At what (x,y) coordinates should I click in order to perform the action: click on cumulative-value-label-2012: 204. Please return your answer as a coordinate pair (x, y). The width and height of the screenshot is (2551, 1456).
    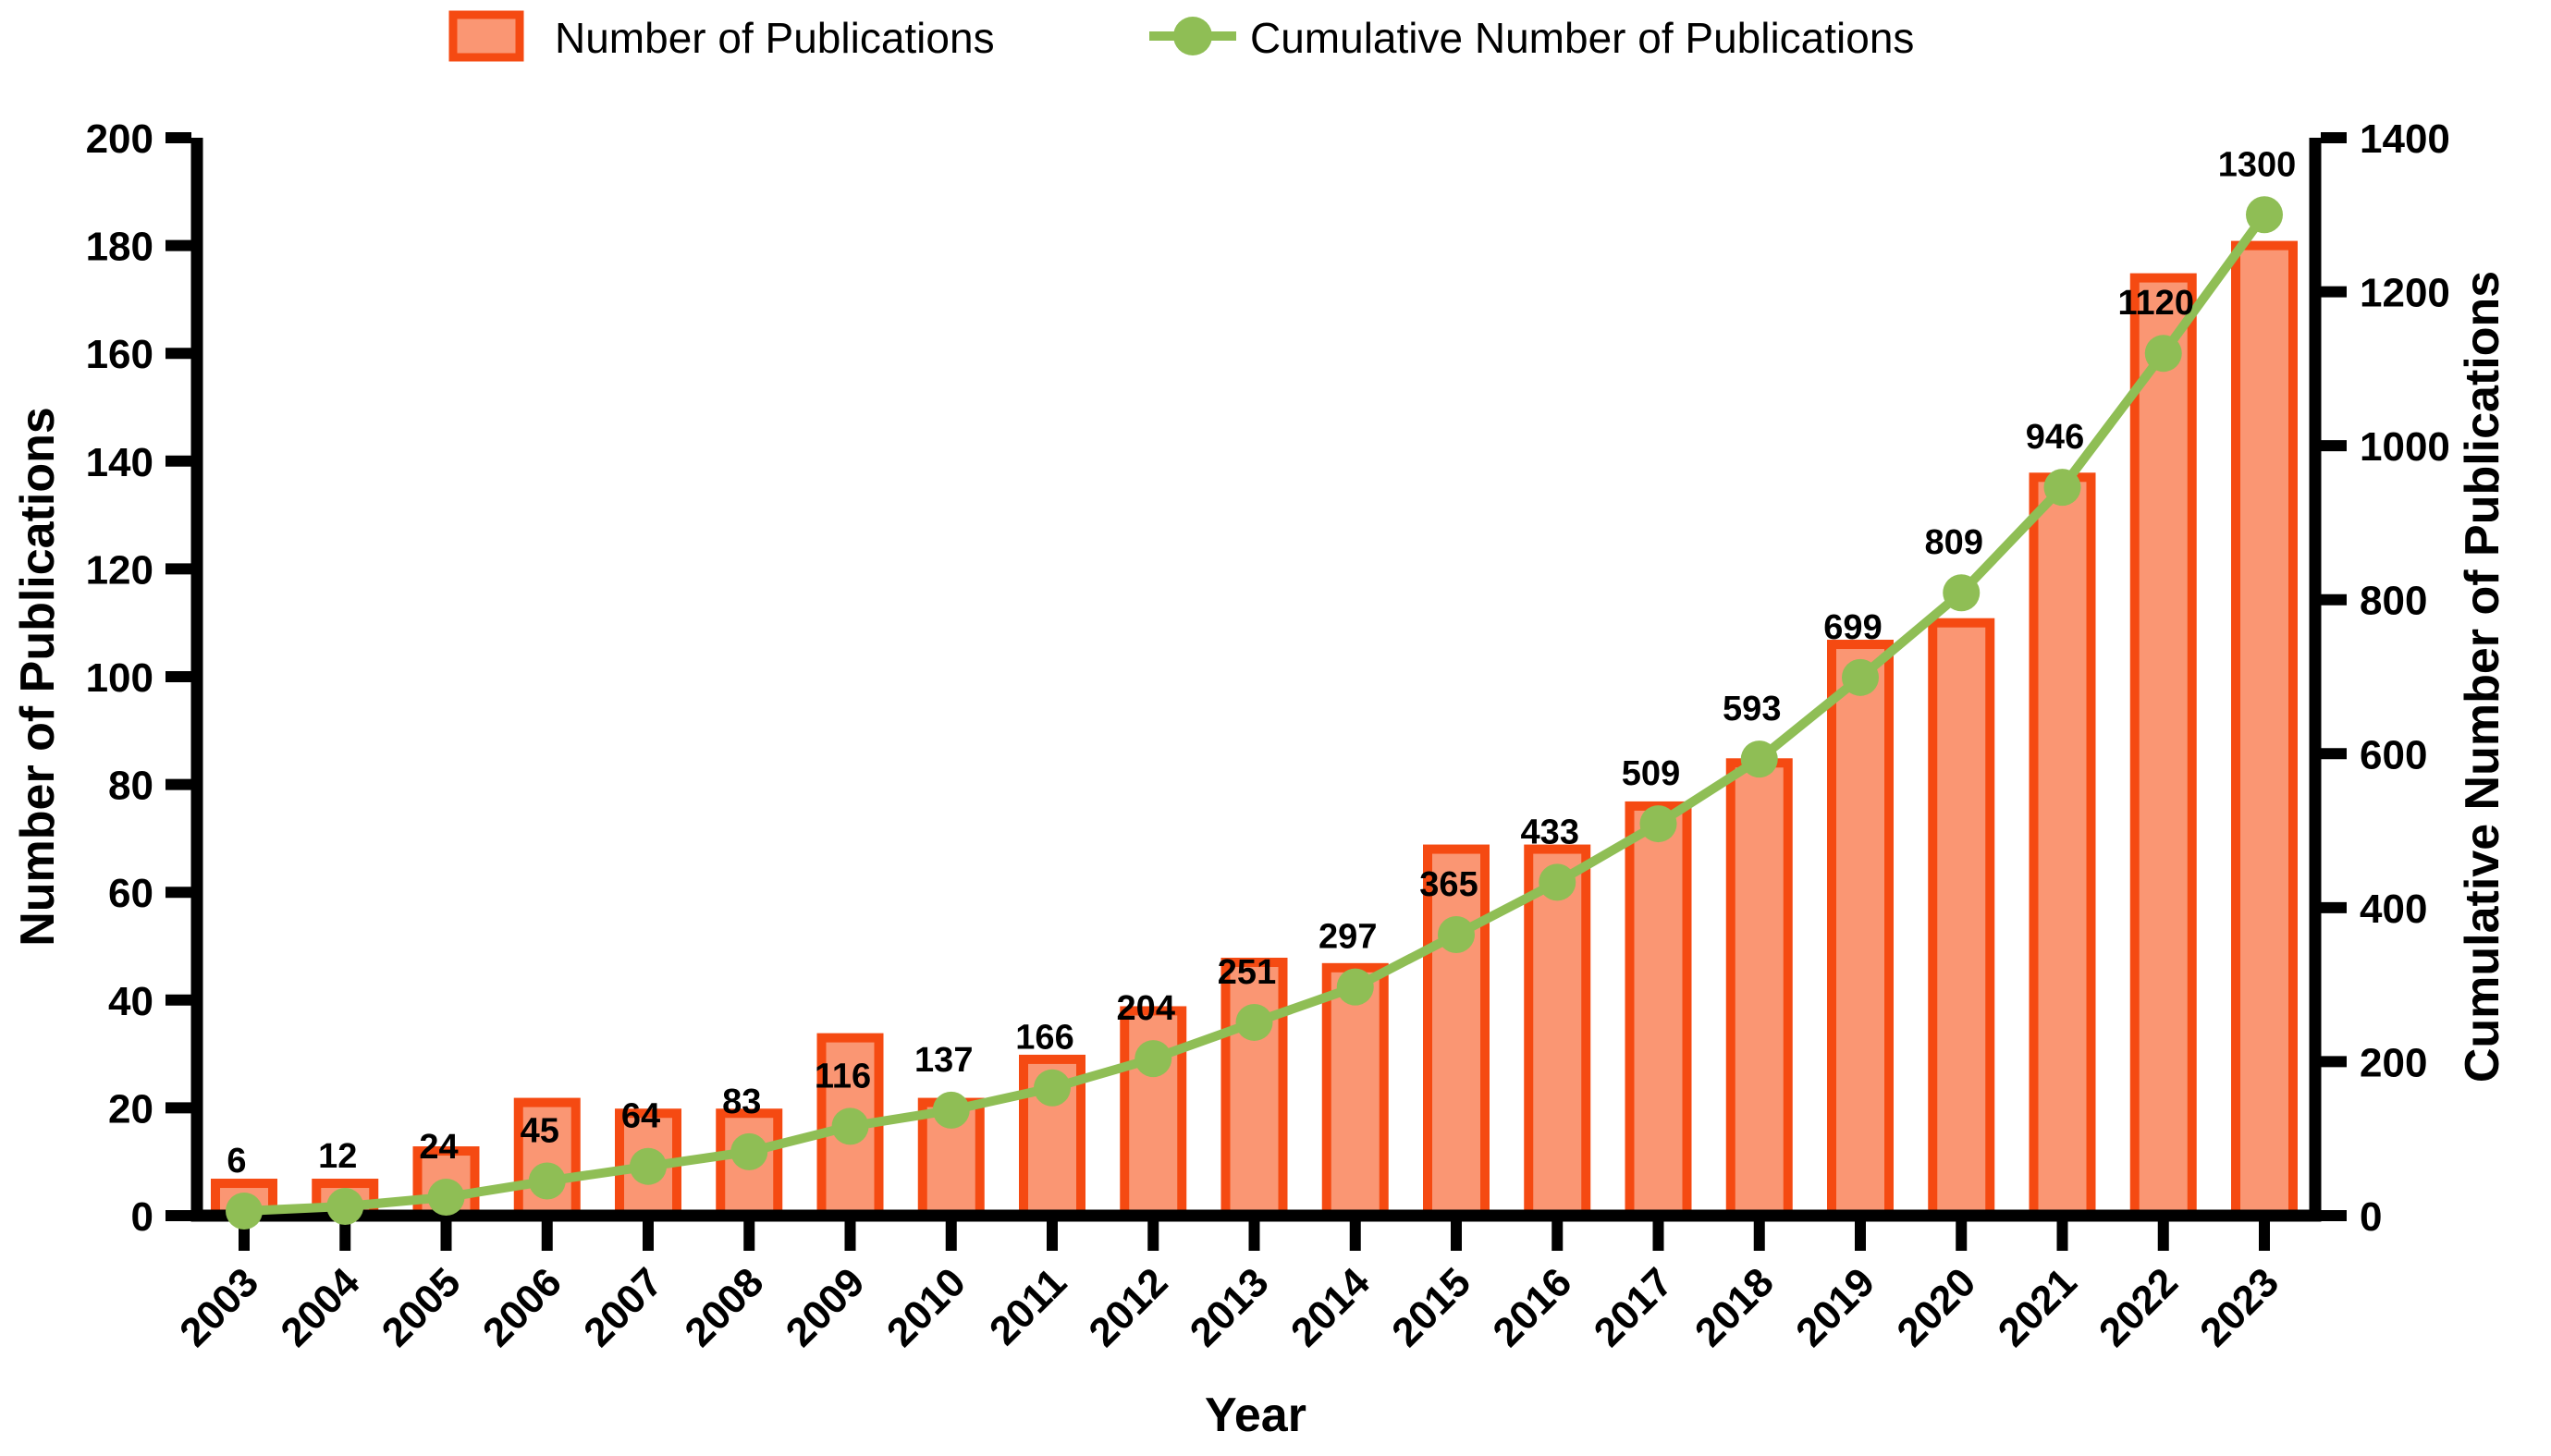
    Looking at the image, I should click on (1146, 1008).